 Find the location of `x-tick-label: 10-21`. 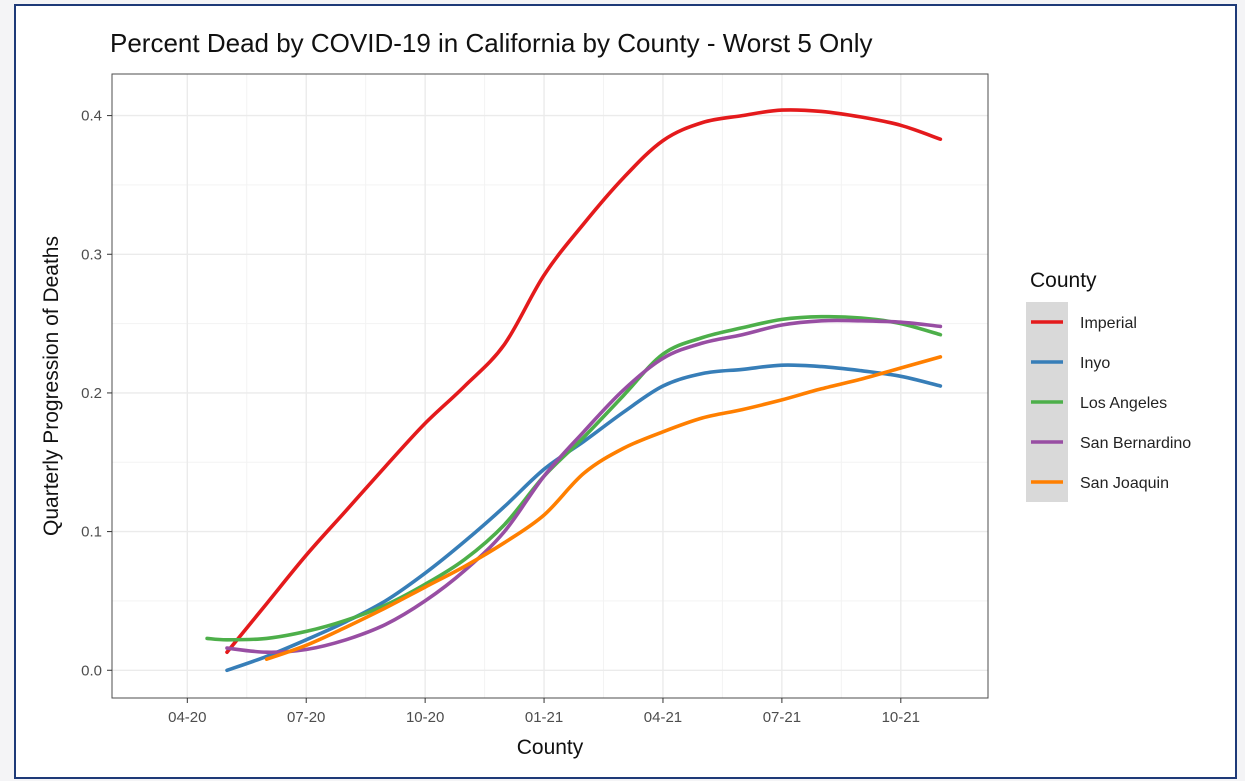

x-tick-label: 10-21 is located at coordinates (901, 717).